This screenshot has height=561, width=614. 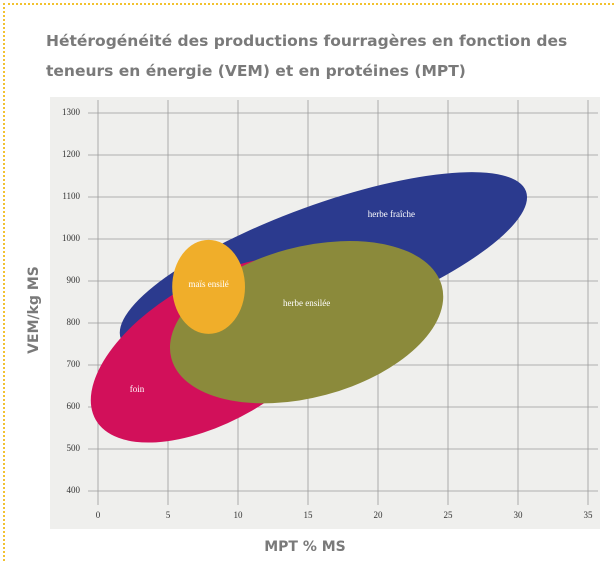 What do you see at coordinates (74, 448) in the screenshot?
I see `y-tick-label: 500` at bounding box center [74, 448].